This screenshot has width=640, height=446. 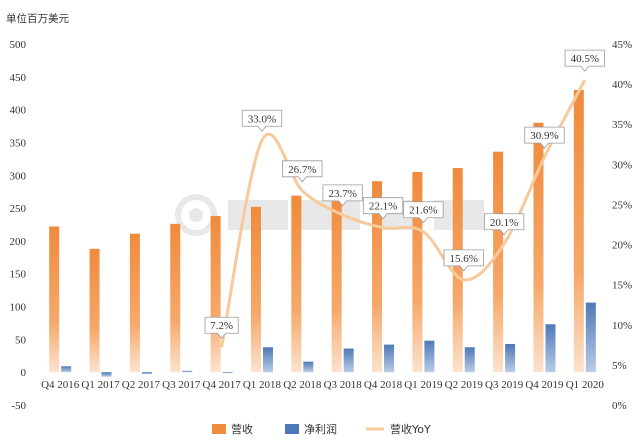 I want to click on right-tick-label: 40%, so click(x=622, y=85).